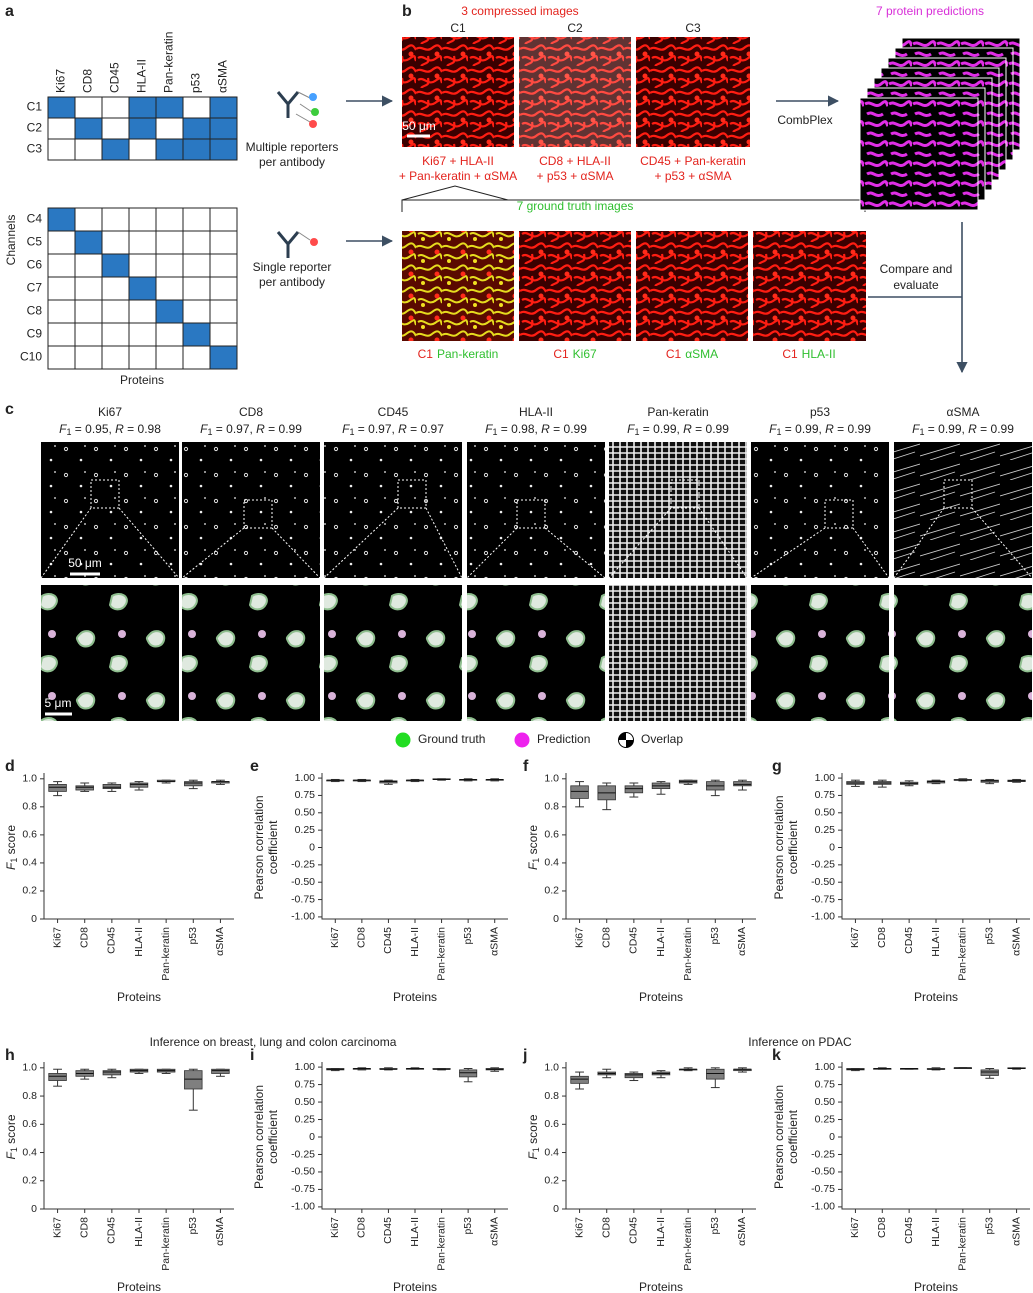 This screenshot has height=1293, width=1033. Describe the element at coordinates (305, 795) in the screenshot. I see `y-tick-label: 0.75` at that location.